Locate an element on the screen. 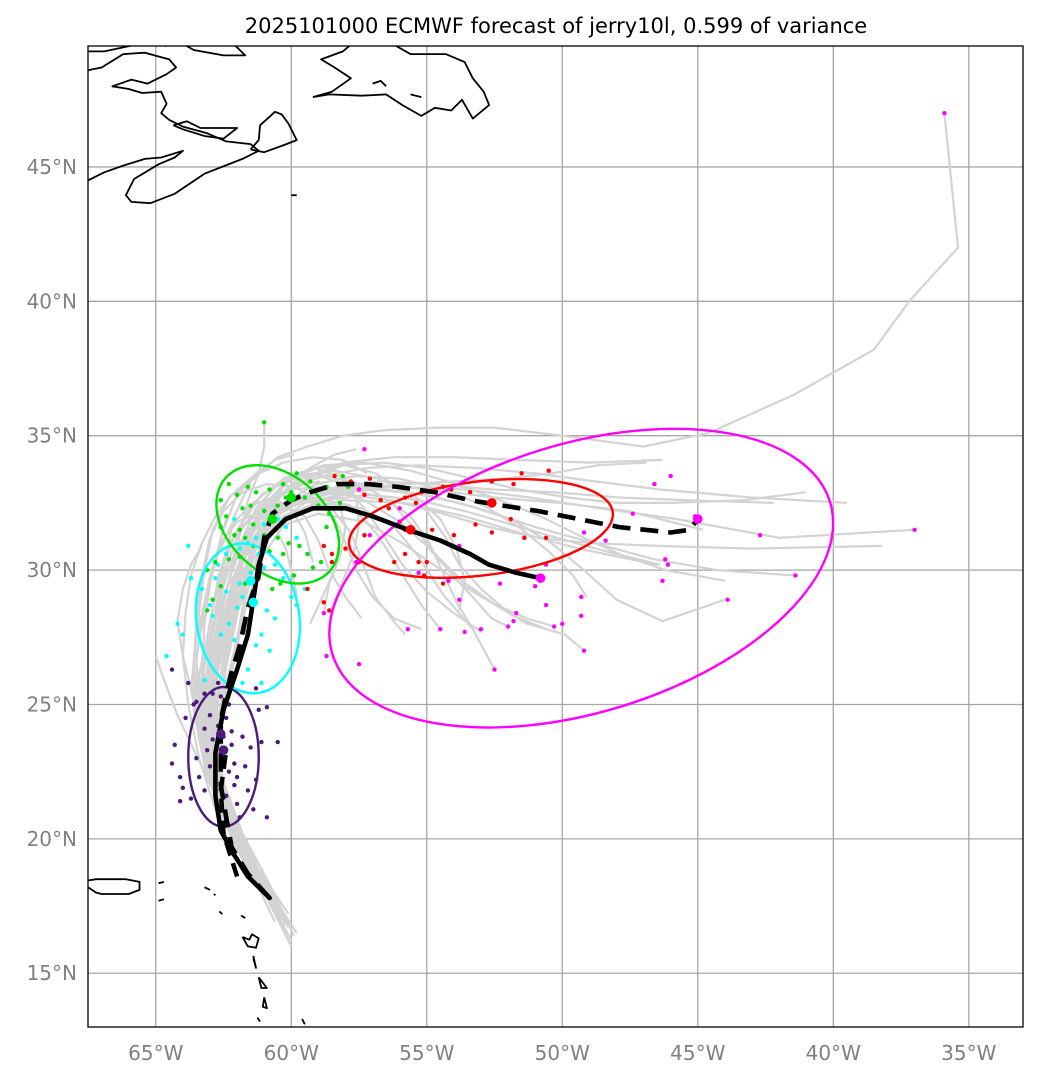  member-track is located at coordinates (280, 664).